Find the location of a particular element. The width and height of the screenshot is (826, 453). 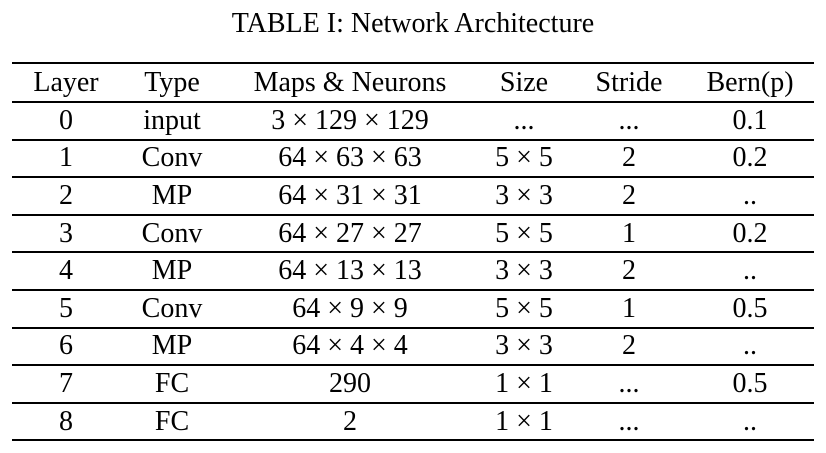

cell-layer: 4 is located at coordinates (66, 271).